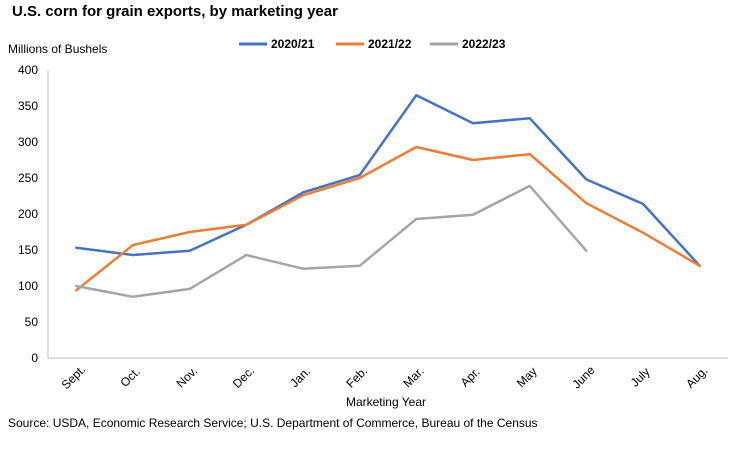  What do you see at coordinates (74, 377) in the screenshot?
I see `x-tick-label: Sept.` at bounding box center [74, 377].